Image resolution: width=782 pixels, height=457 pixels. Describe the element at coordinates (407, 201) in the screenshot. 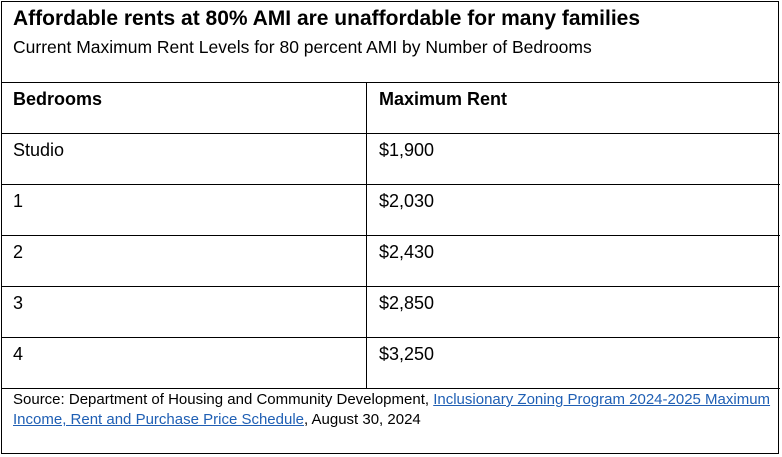

I see `maximum-rent-cell: $2,030` at that location.